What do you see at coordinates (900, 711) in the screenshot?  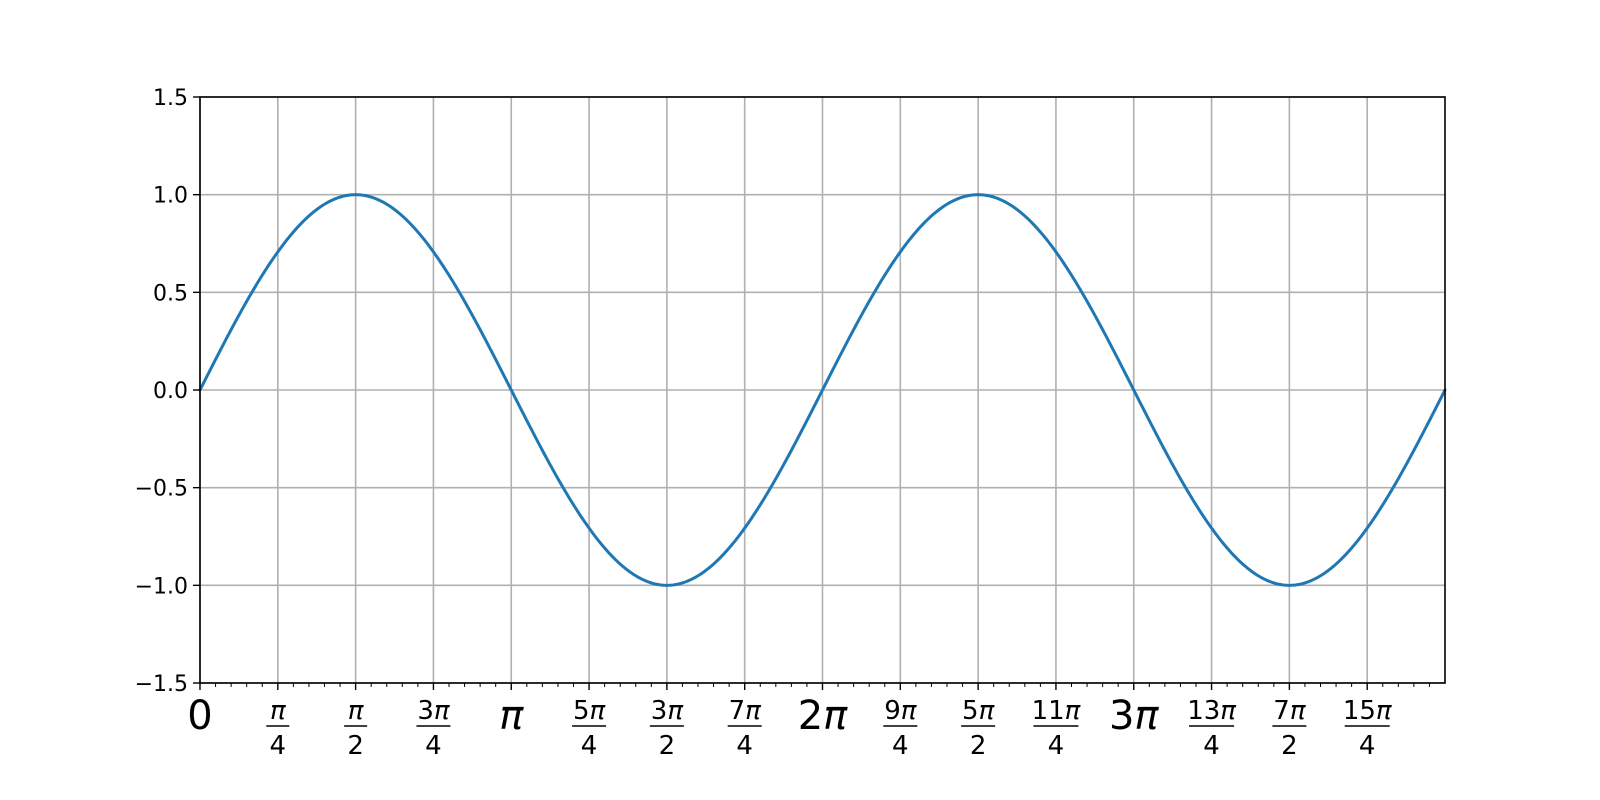 I see `x-tick-numerator: 9π` at bounding box center [900, 711].